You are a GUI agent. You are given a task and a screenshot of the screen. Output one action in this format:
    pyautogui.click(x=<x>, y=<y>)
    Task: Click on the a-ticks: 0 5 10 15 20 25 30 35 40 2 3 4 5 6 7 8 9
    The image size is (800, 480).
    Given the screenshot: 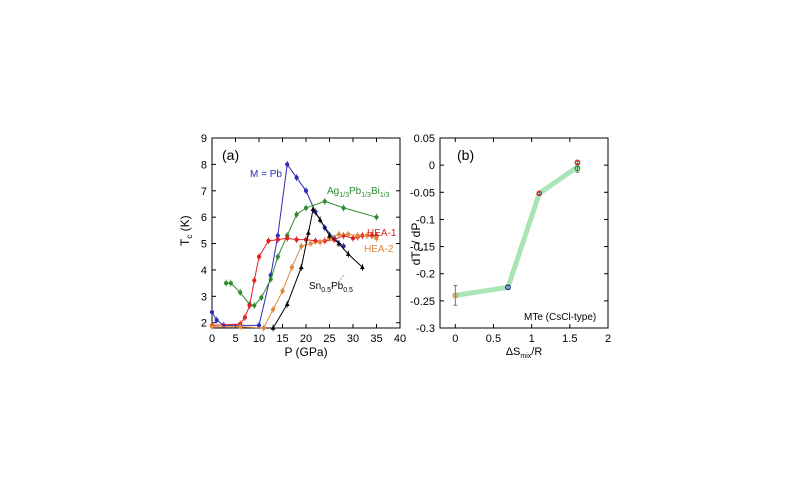 What is the action you would take?
    pyautogui.click(x=303, y=239)
    